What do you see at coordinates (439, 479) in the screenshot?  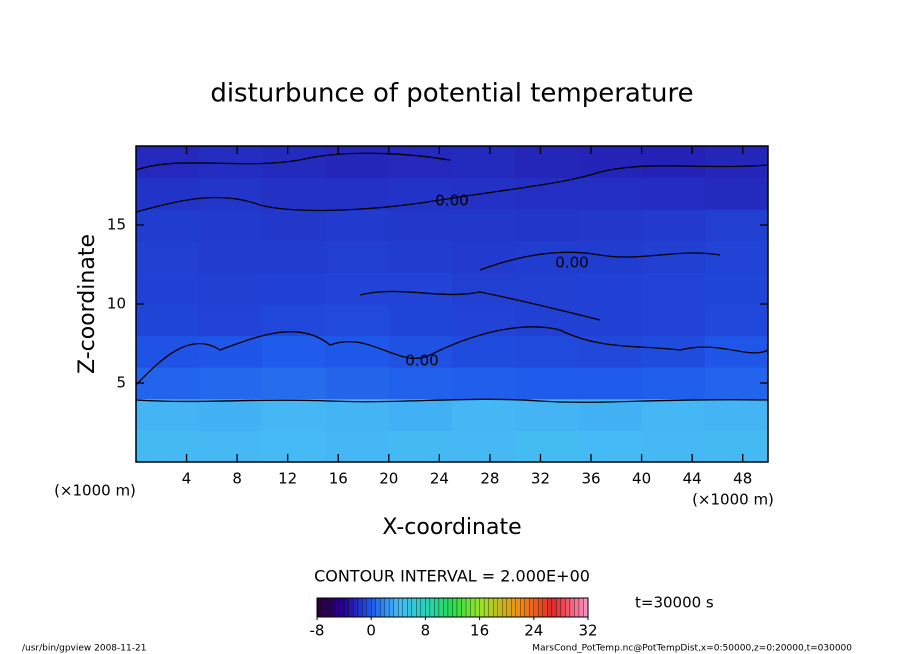 I see `x-tick-label: 24` at bounding box center [439, 479].